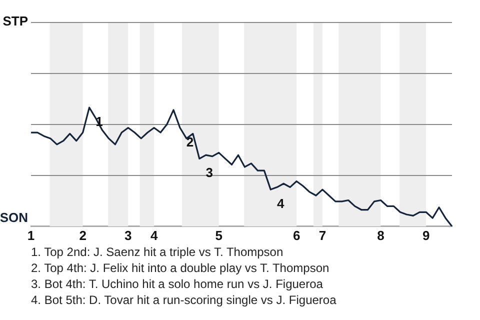 The width and height of the screenshot is (480, 320). Describe the element at coordinates (31, 235) in the screenshot. I see `x-tick-label: 1` at that location.